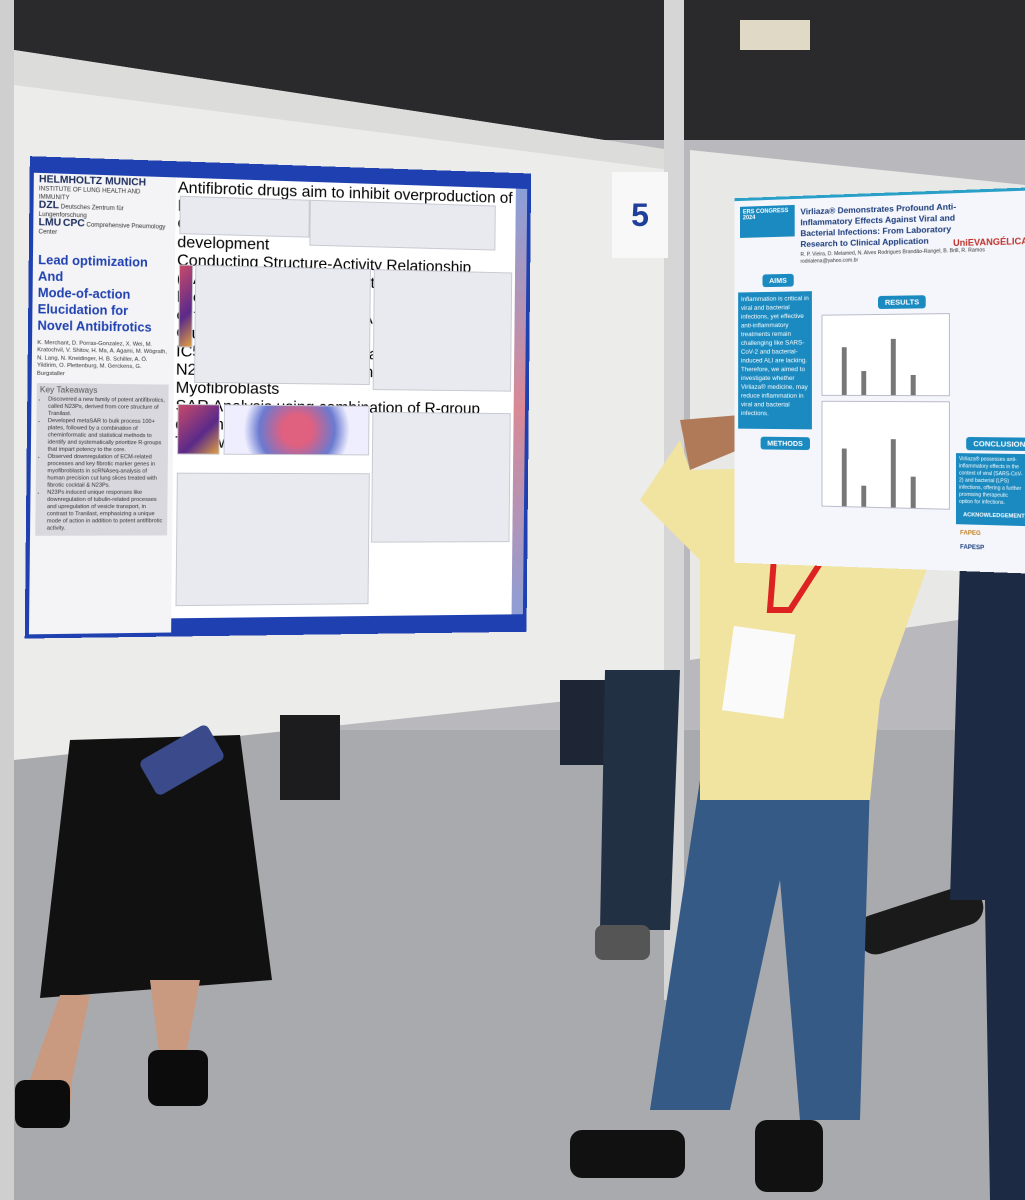 The image size is (1025, 1200). What do you see at coordinates (94, 326) in the screenshot?
I see `title-line: Novel Antibifrotics` at bounding box center [94, 326].